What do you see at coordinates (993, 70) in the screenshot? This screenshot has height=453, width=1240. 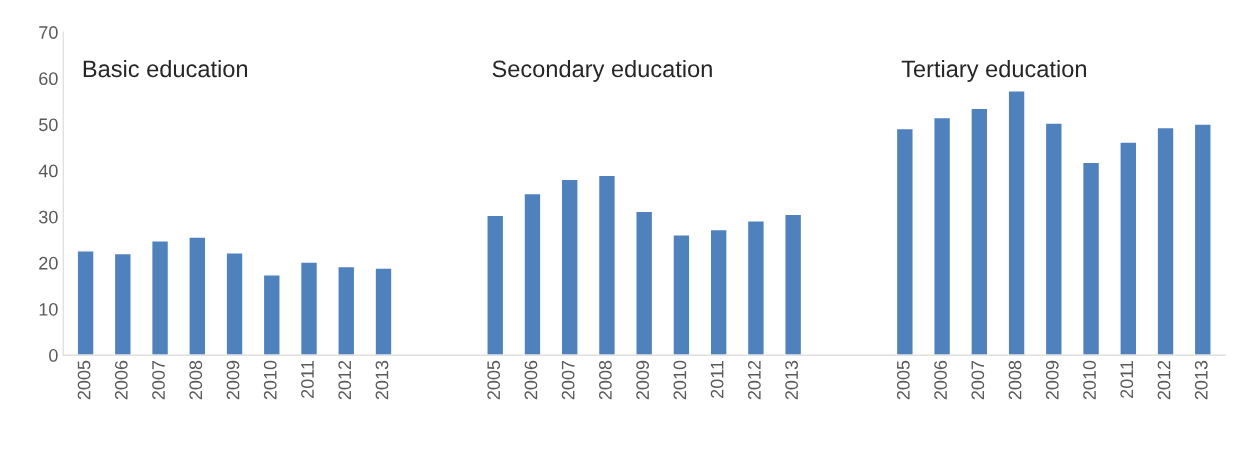 I see `annotation: Tertiary education` at bounding box center [993, 70].